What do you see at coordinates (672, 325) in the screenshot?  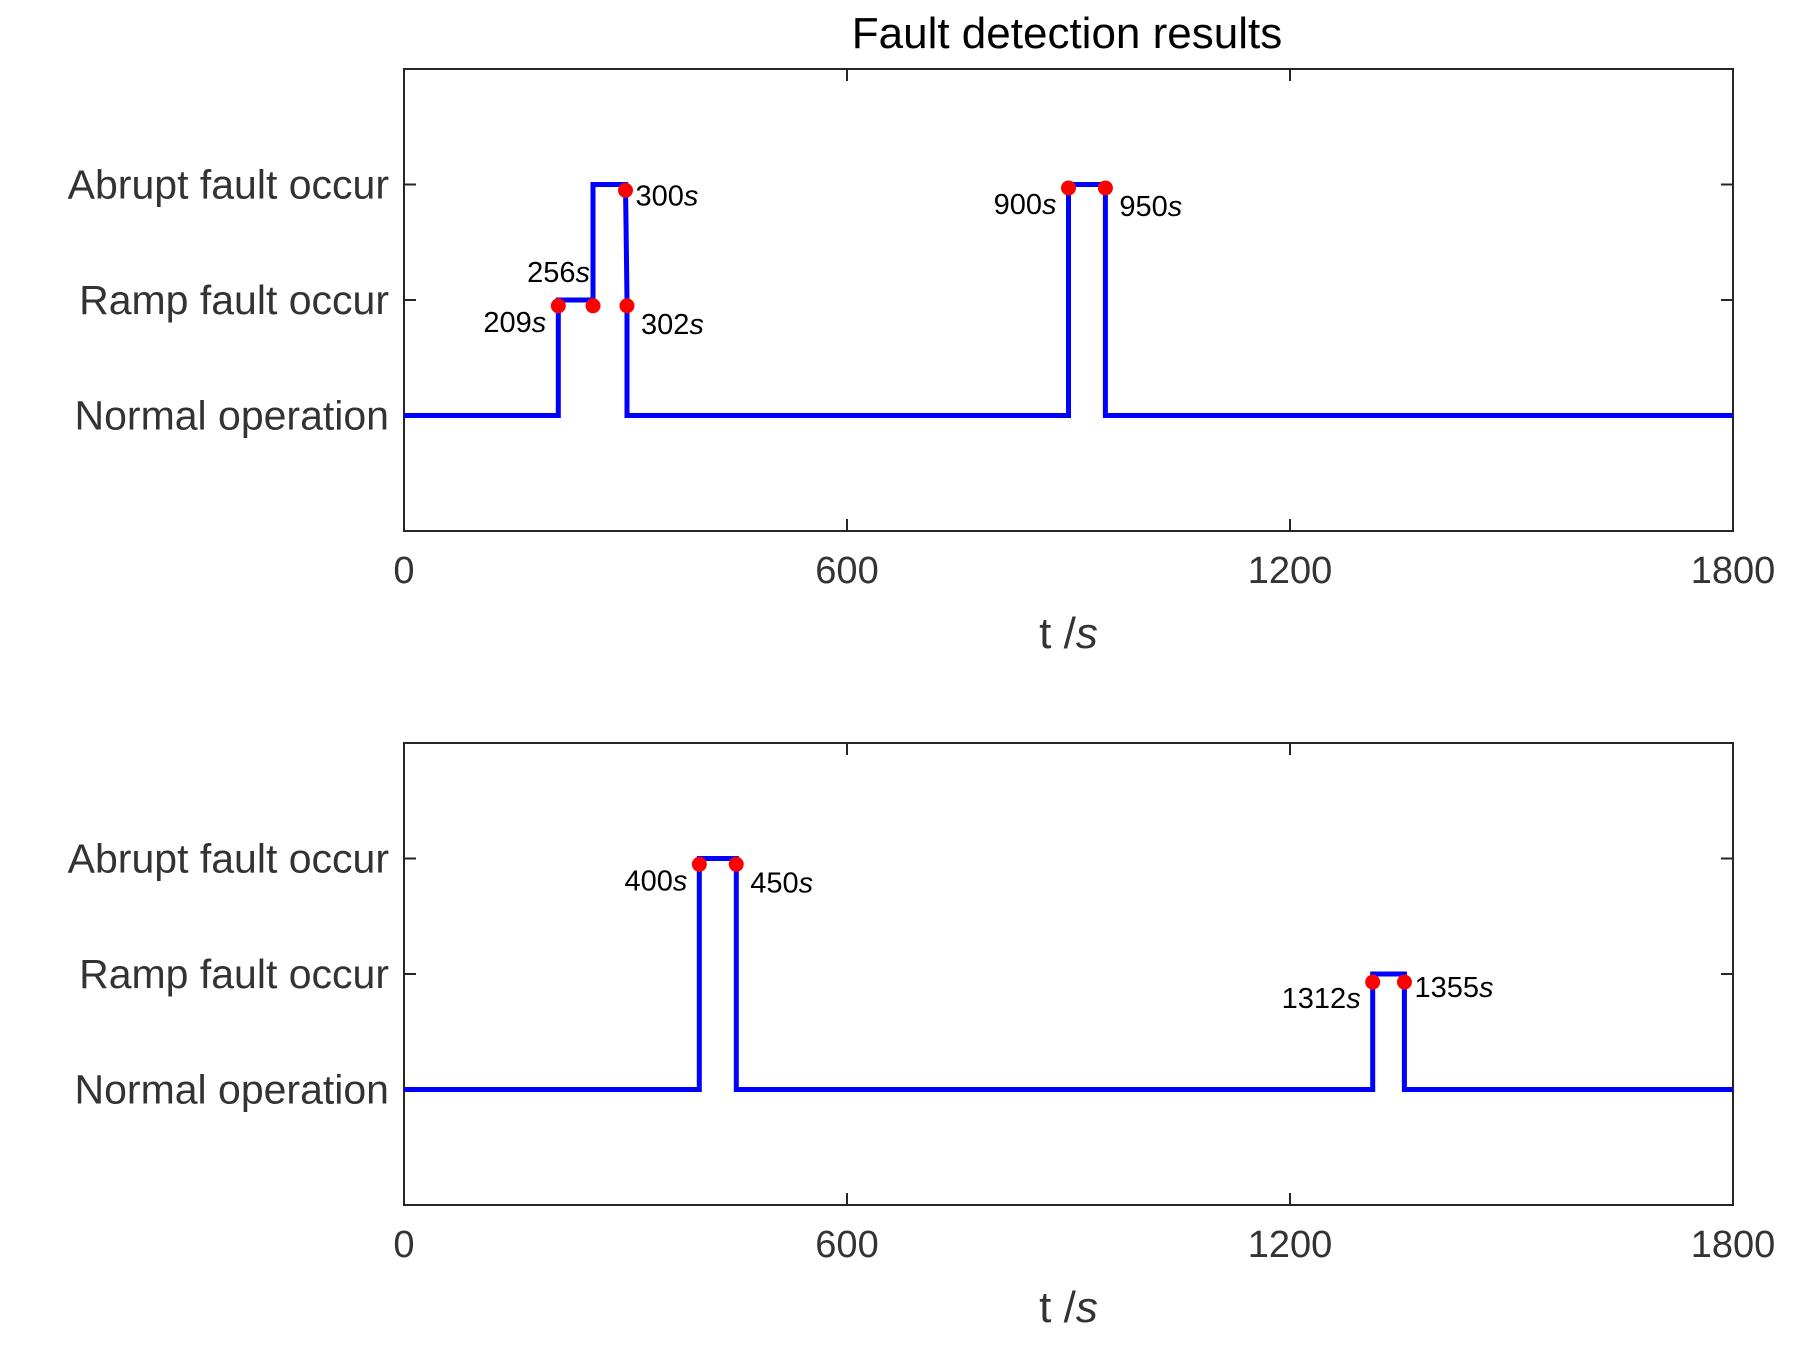 I see `event-time-label: 302s` at bounding box center [672, 325].